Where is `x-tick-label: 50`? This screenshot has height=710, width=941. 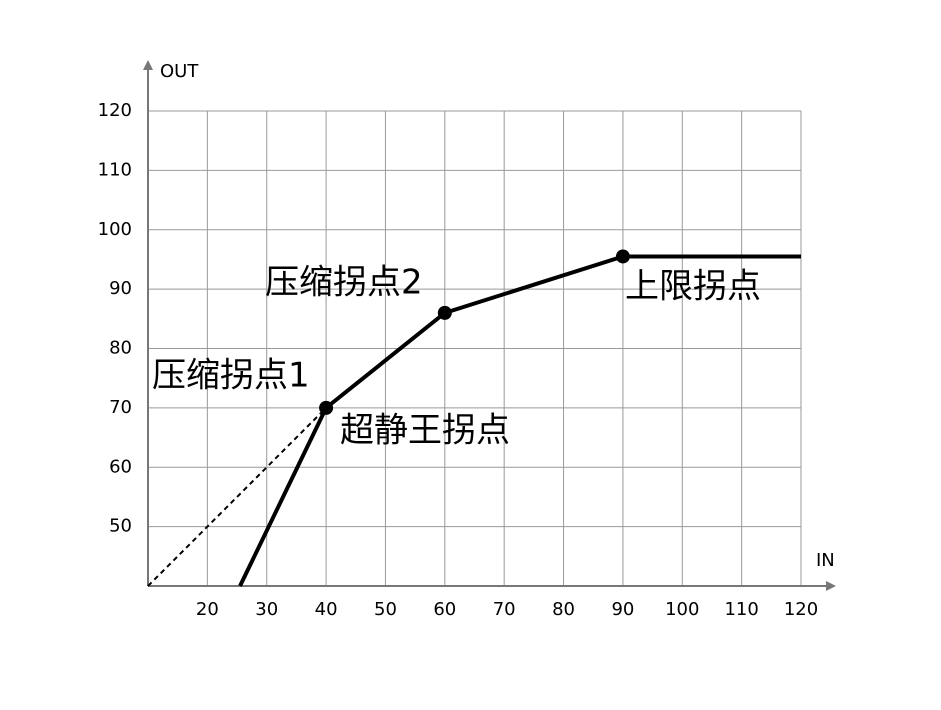 x-tick-label: 50 is located at coordinates (385, 609).